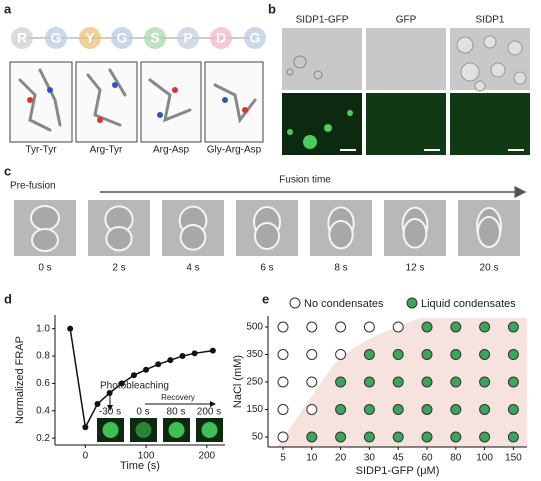 Image resolution: width=541 pixels, height=481 pixels. Describe the element at coordinates (272, 8) in the screenshot. I see `panel-label: b` at that location.